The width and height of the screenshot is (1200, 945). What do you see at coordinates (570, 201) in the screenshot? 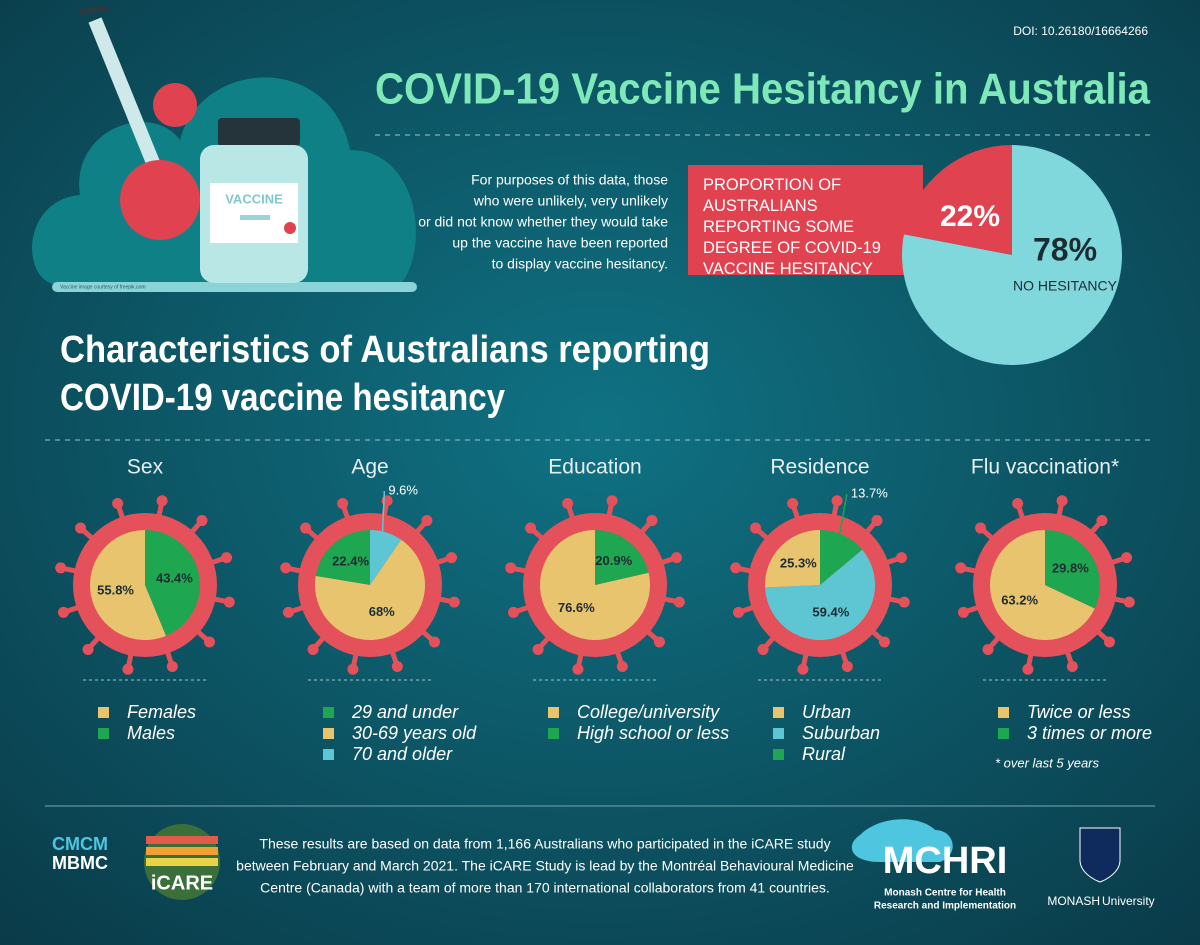
I see `note-line: who were unlikely, very unlikely` at bounding box center [570, 201].